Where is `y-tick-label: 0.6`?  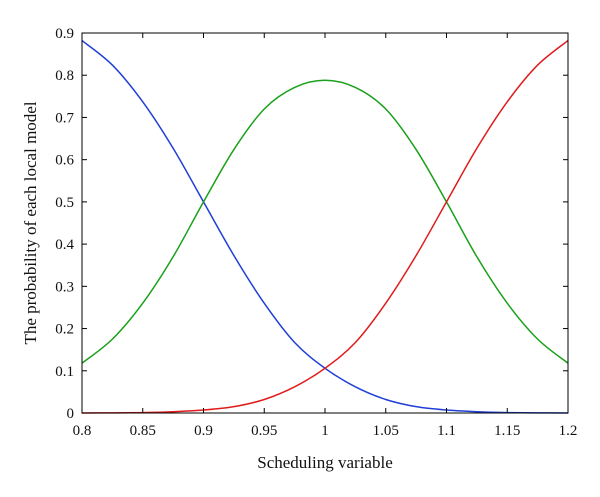 y-tick-label: 0.6 is located at coordinates (64, 161).